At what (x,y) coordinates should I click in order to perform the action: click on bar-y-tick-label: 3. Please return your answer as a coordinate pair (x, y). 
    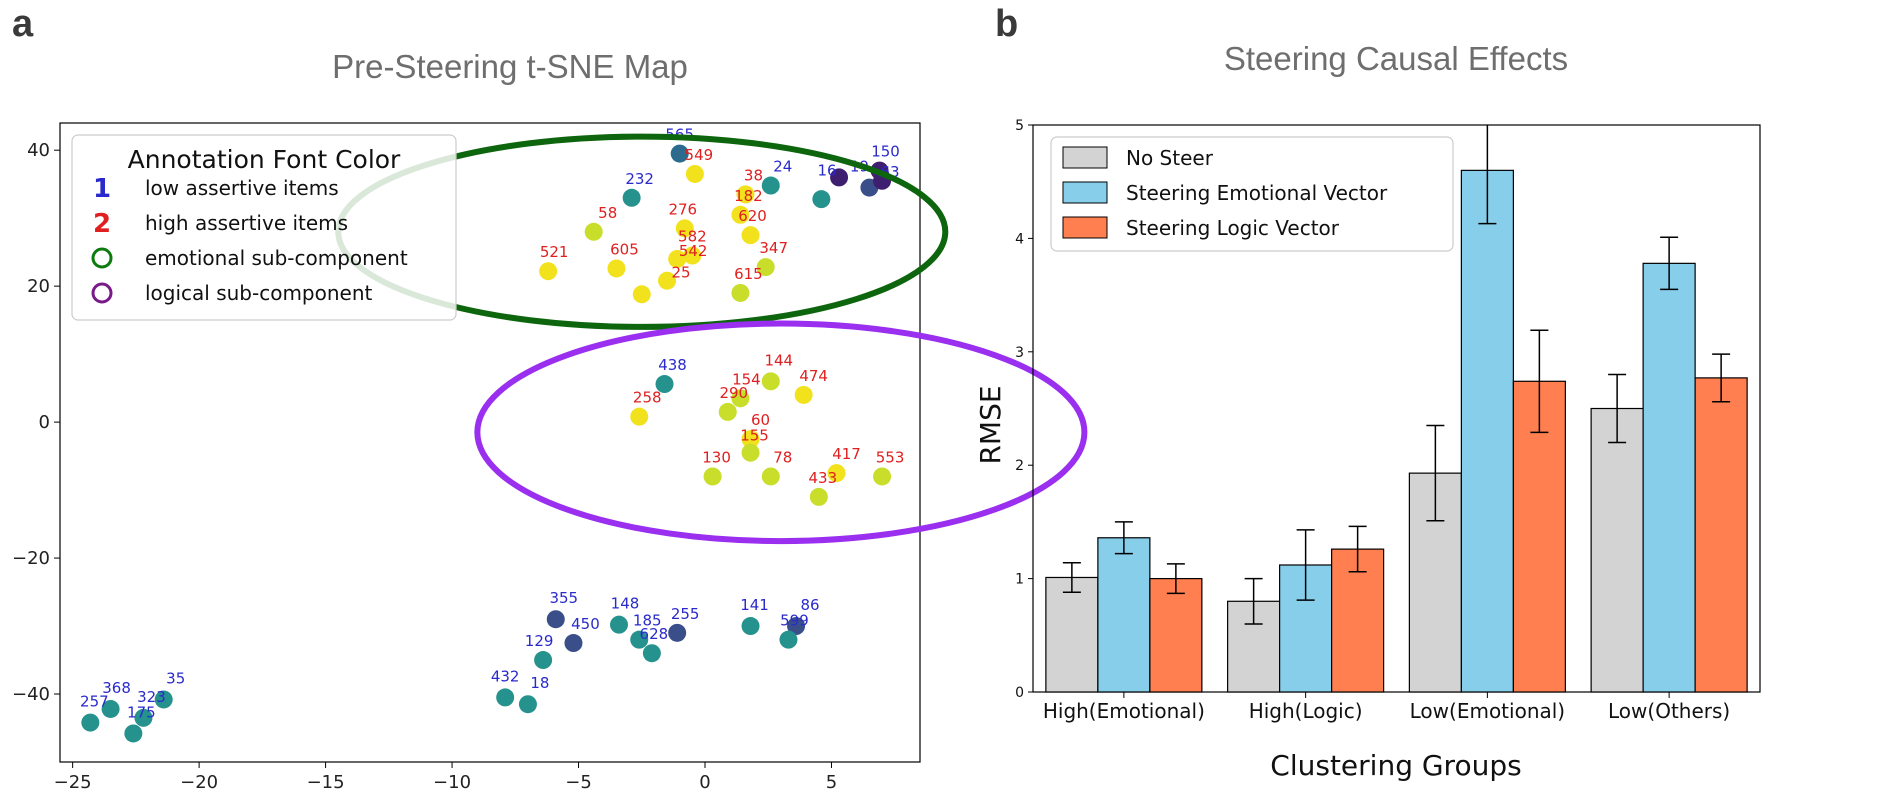
    Looking at the image, I should click on (1019, 353).